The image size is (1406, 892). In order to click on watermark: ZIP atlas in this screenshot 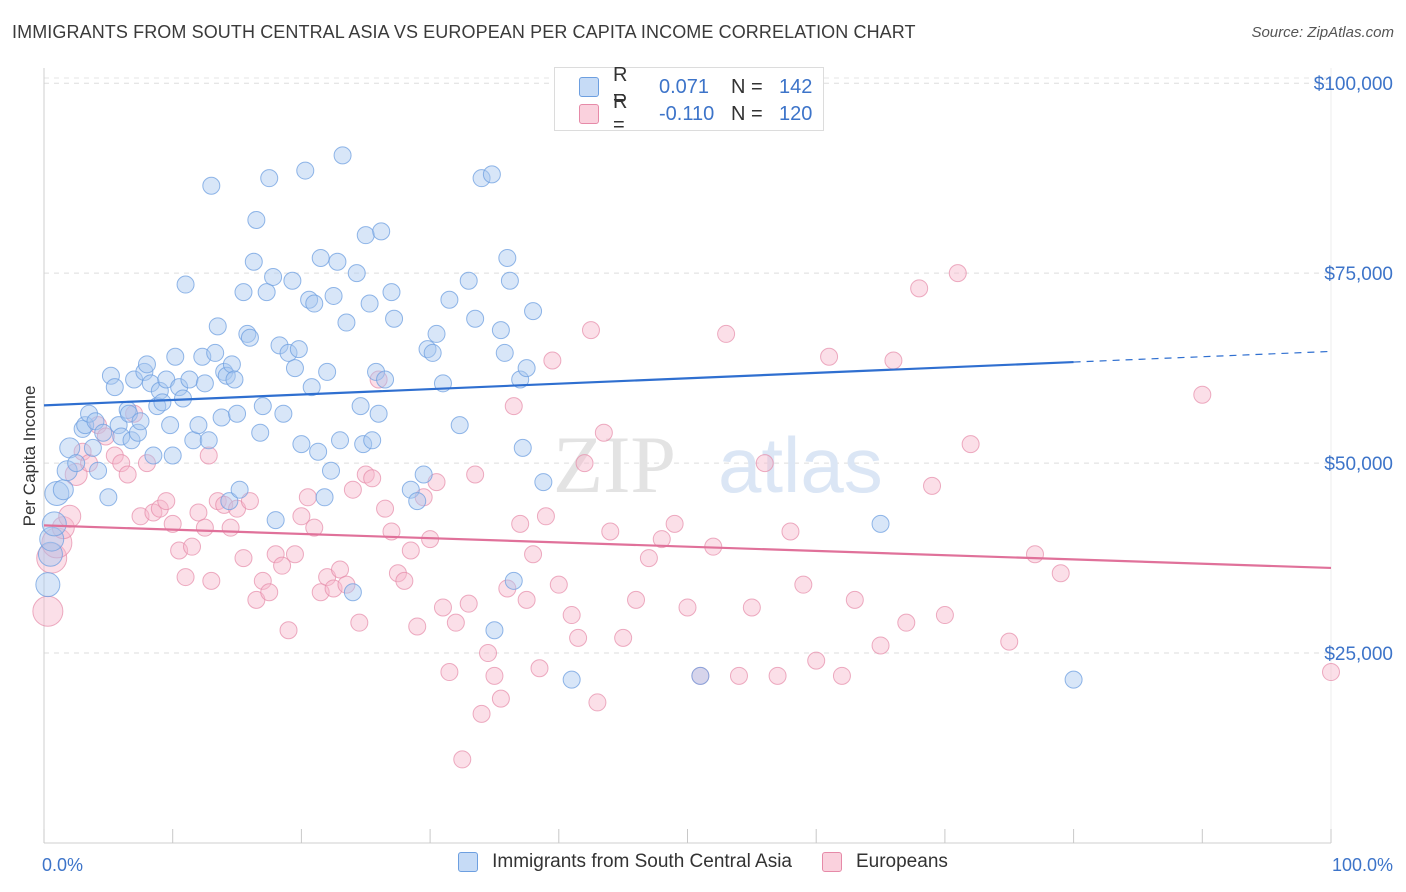, I will do `click(718, 464)`.